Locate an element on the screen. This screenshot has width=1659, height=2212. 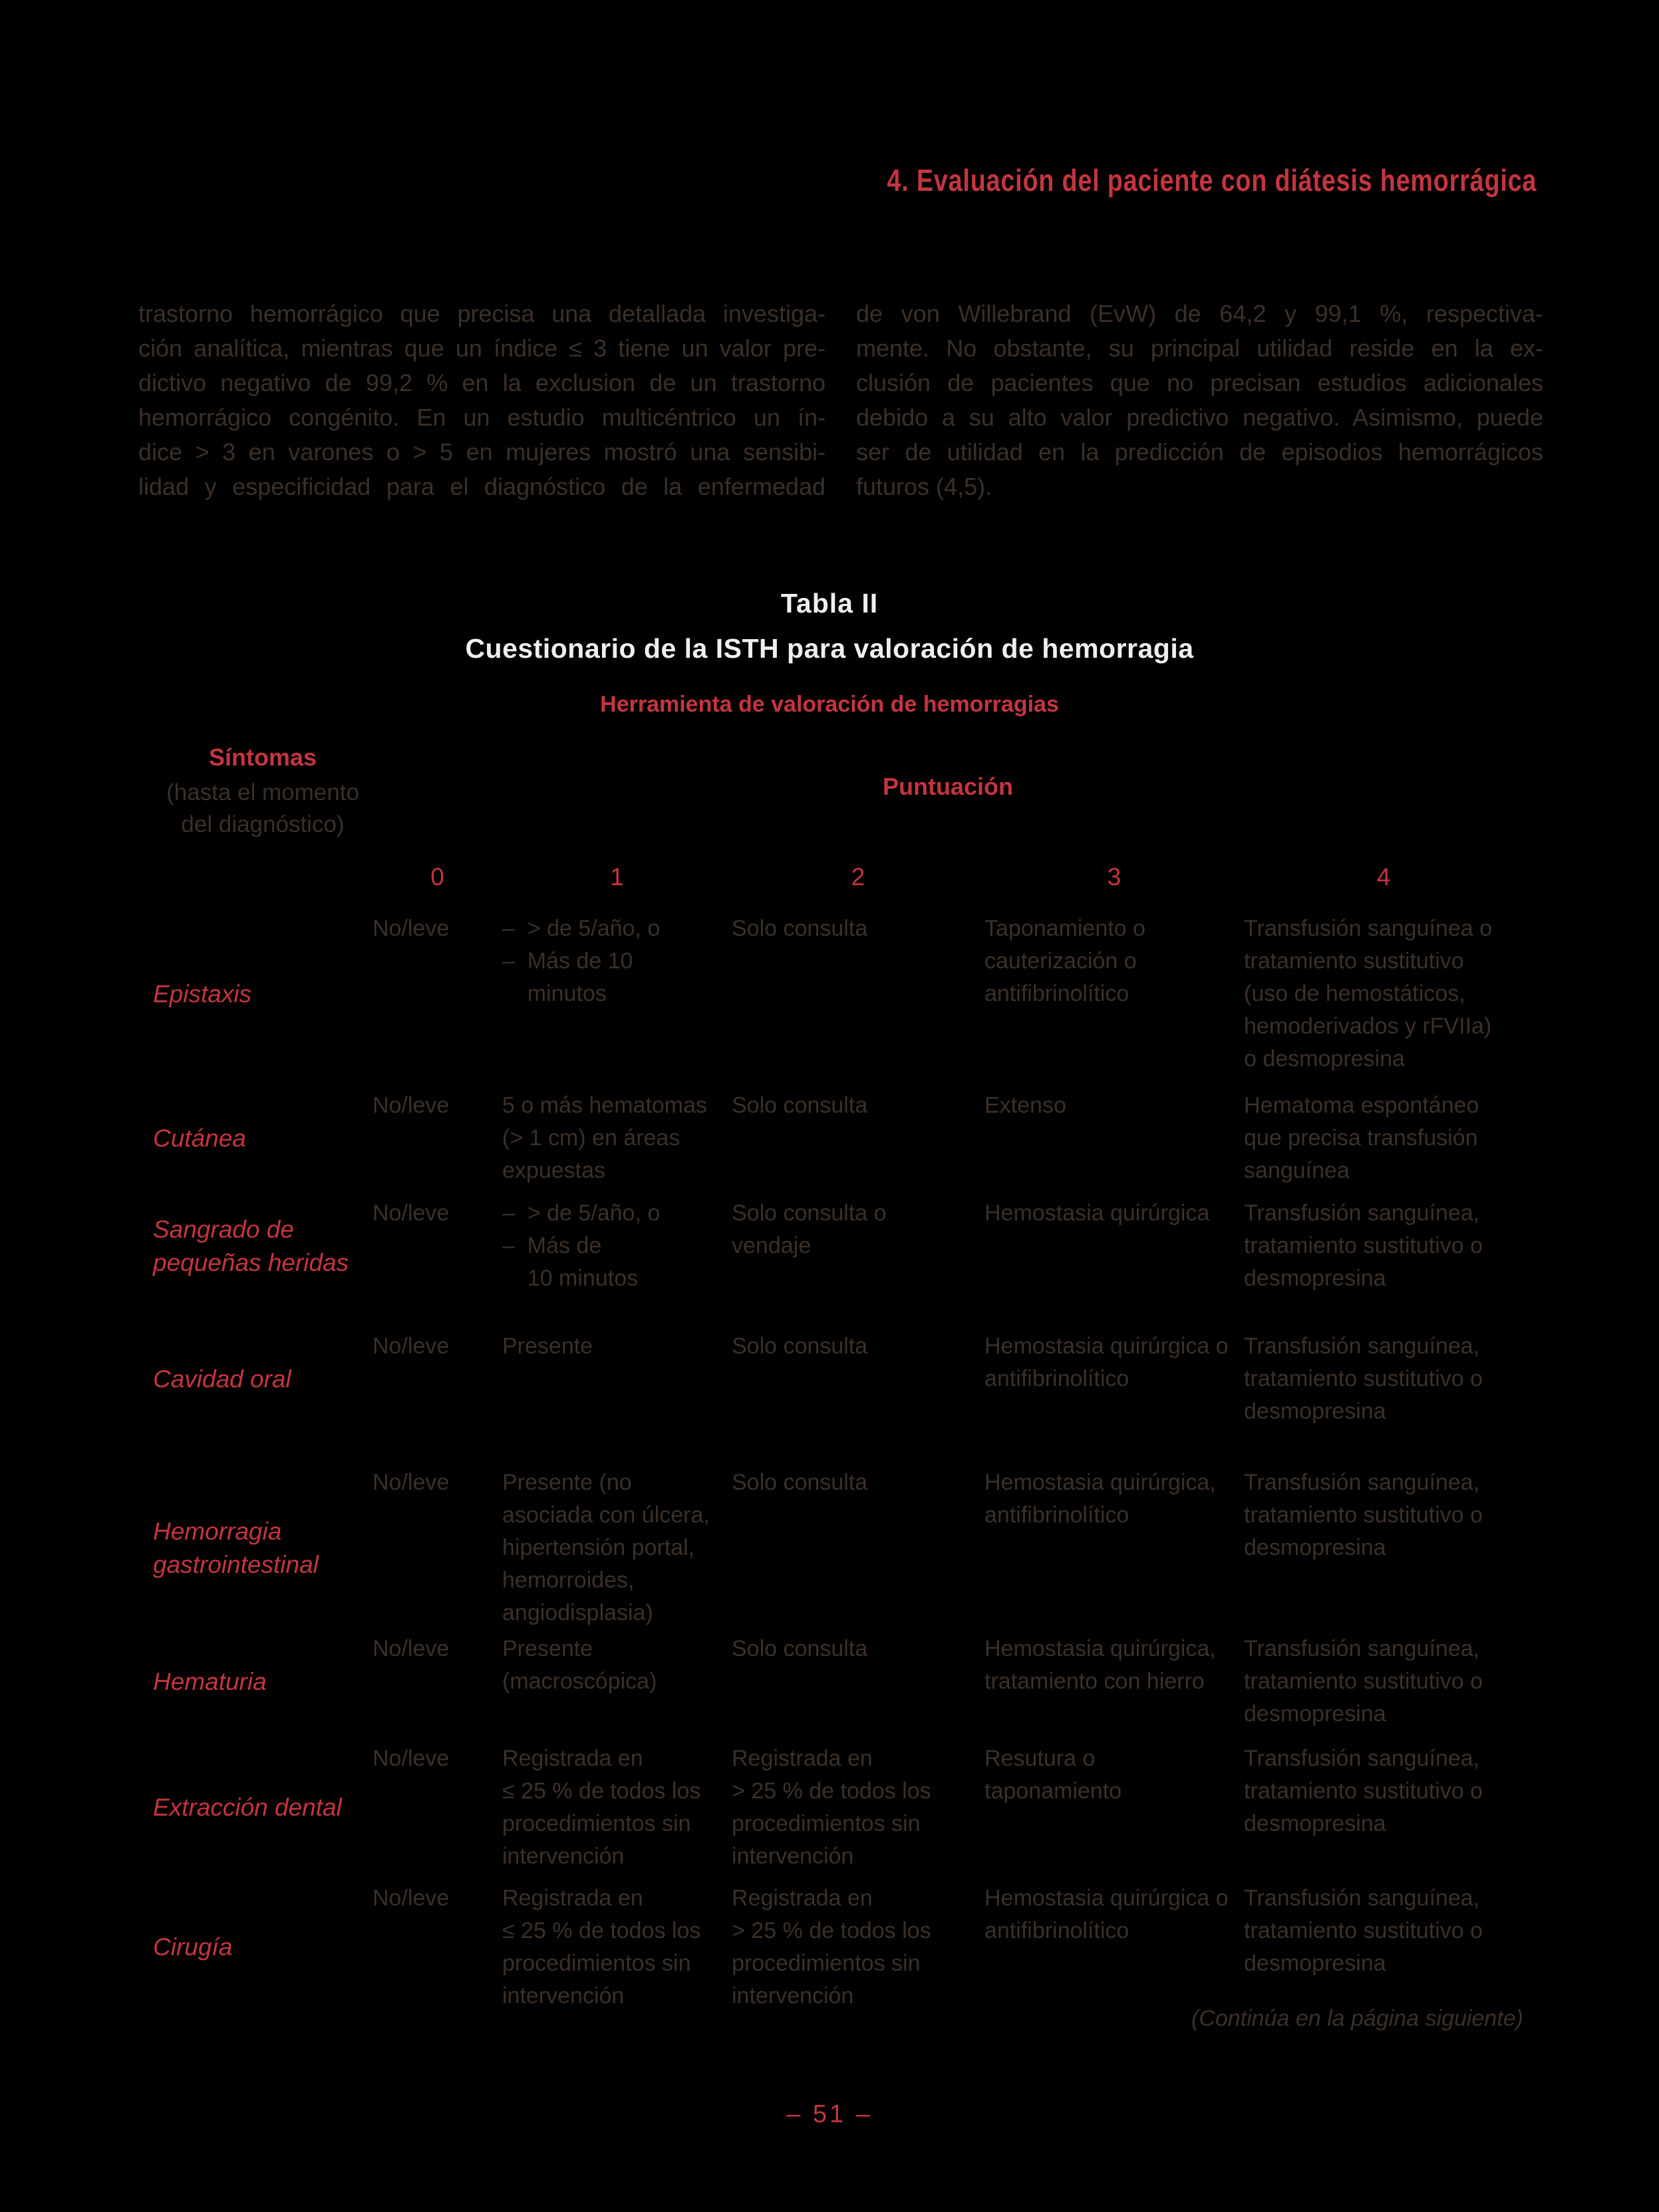
score-column-headers: 0 1 2 3 4 is located at coordinates (838, 877).